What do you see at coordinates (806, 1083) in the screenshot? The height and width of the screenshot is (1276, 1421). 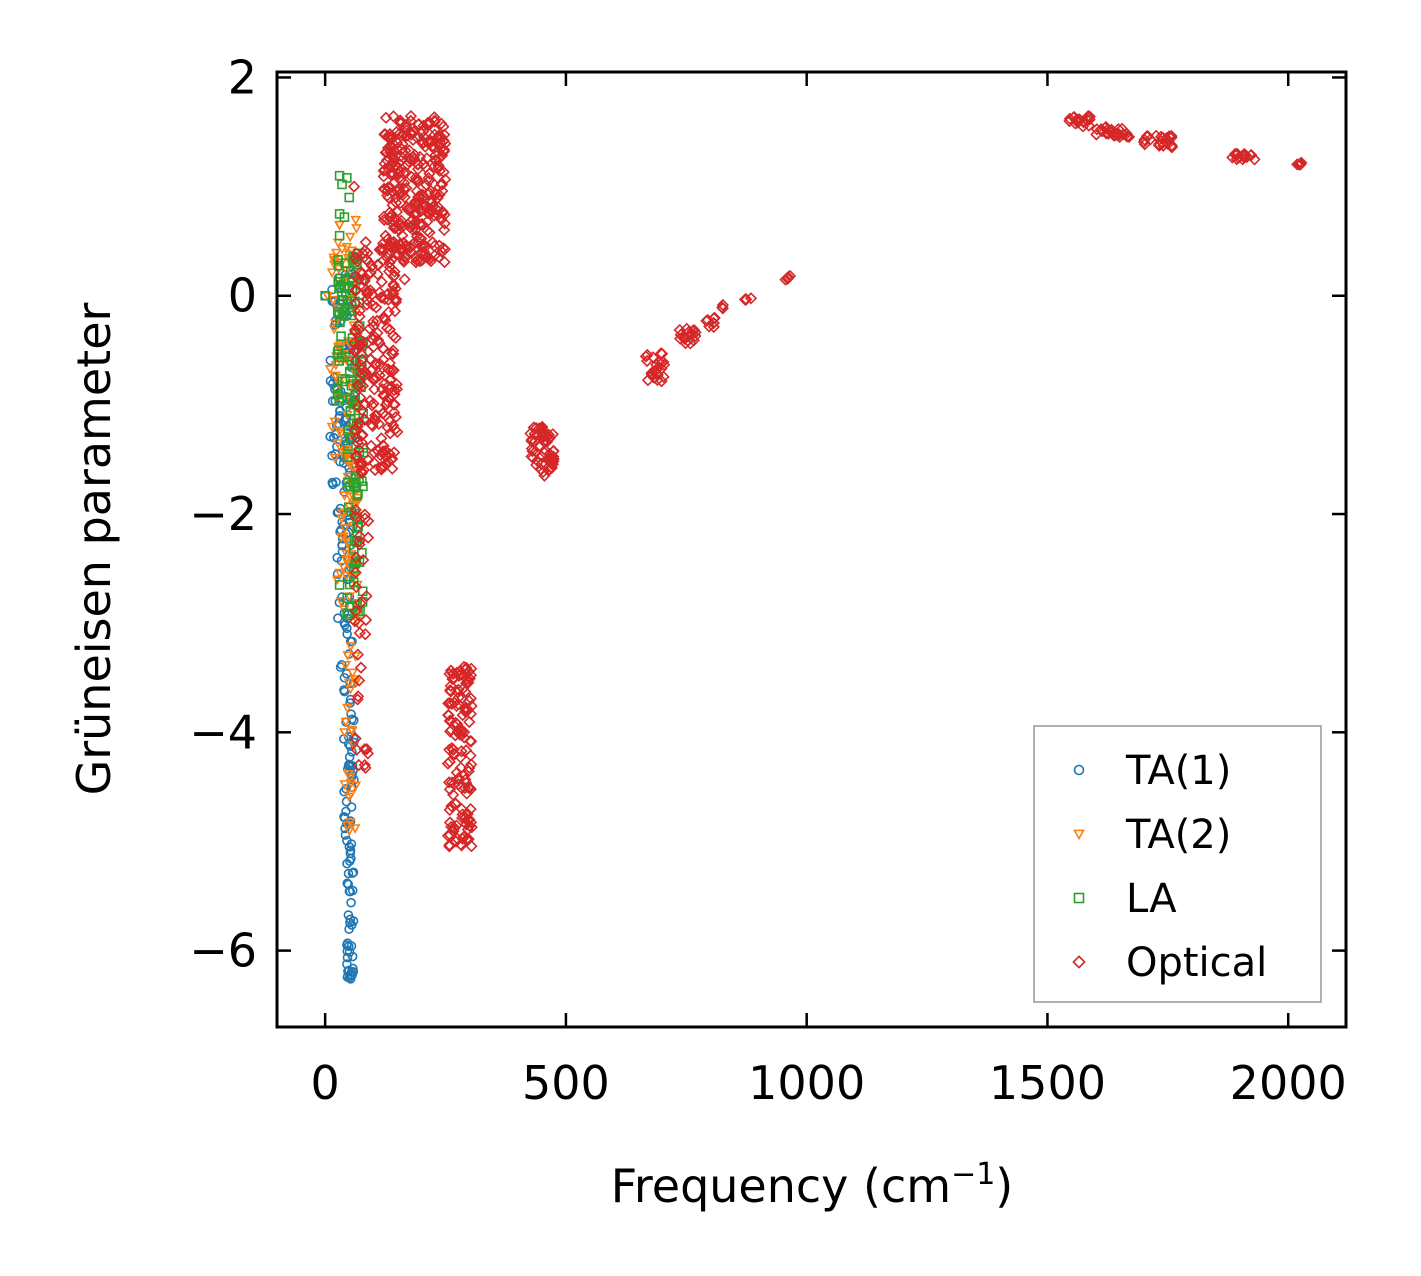 I see `x-tick-label: 1000` at bounding box center [806, 1083].